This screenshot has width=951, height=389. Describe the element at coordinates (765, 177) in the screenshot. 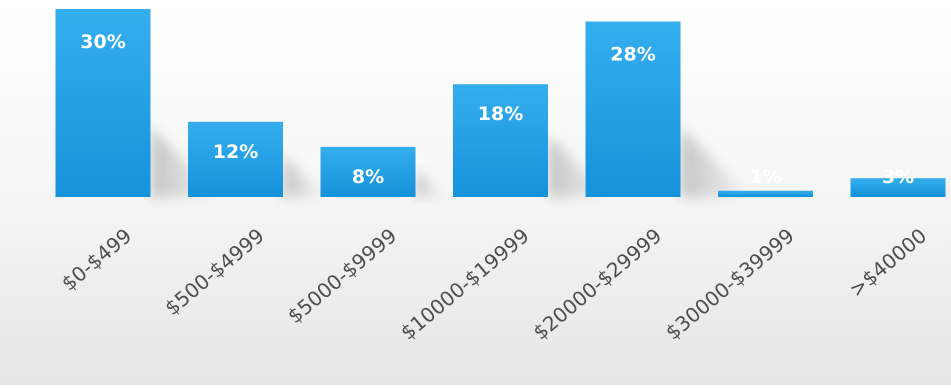

I see `data-label-5: 1%` at that location.